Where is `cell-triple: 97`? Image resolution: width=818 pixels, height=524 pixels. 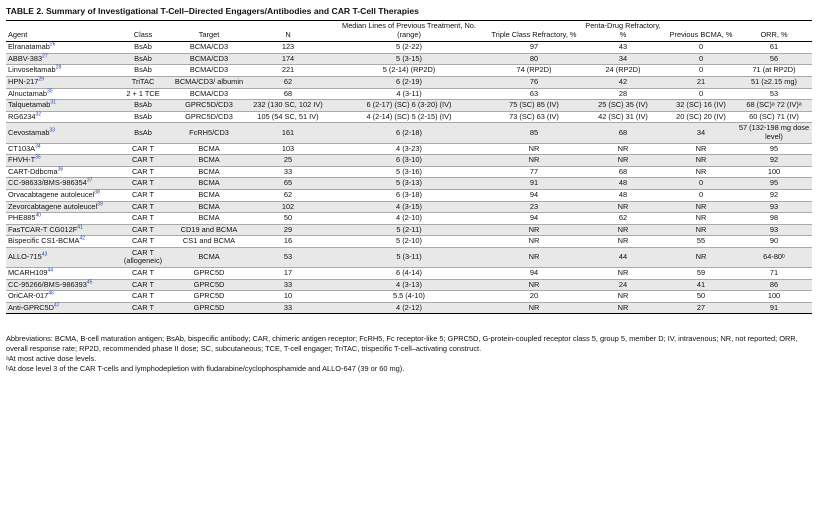 cell-triple: 97 is located at coordinates (534, 47).